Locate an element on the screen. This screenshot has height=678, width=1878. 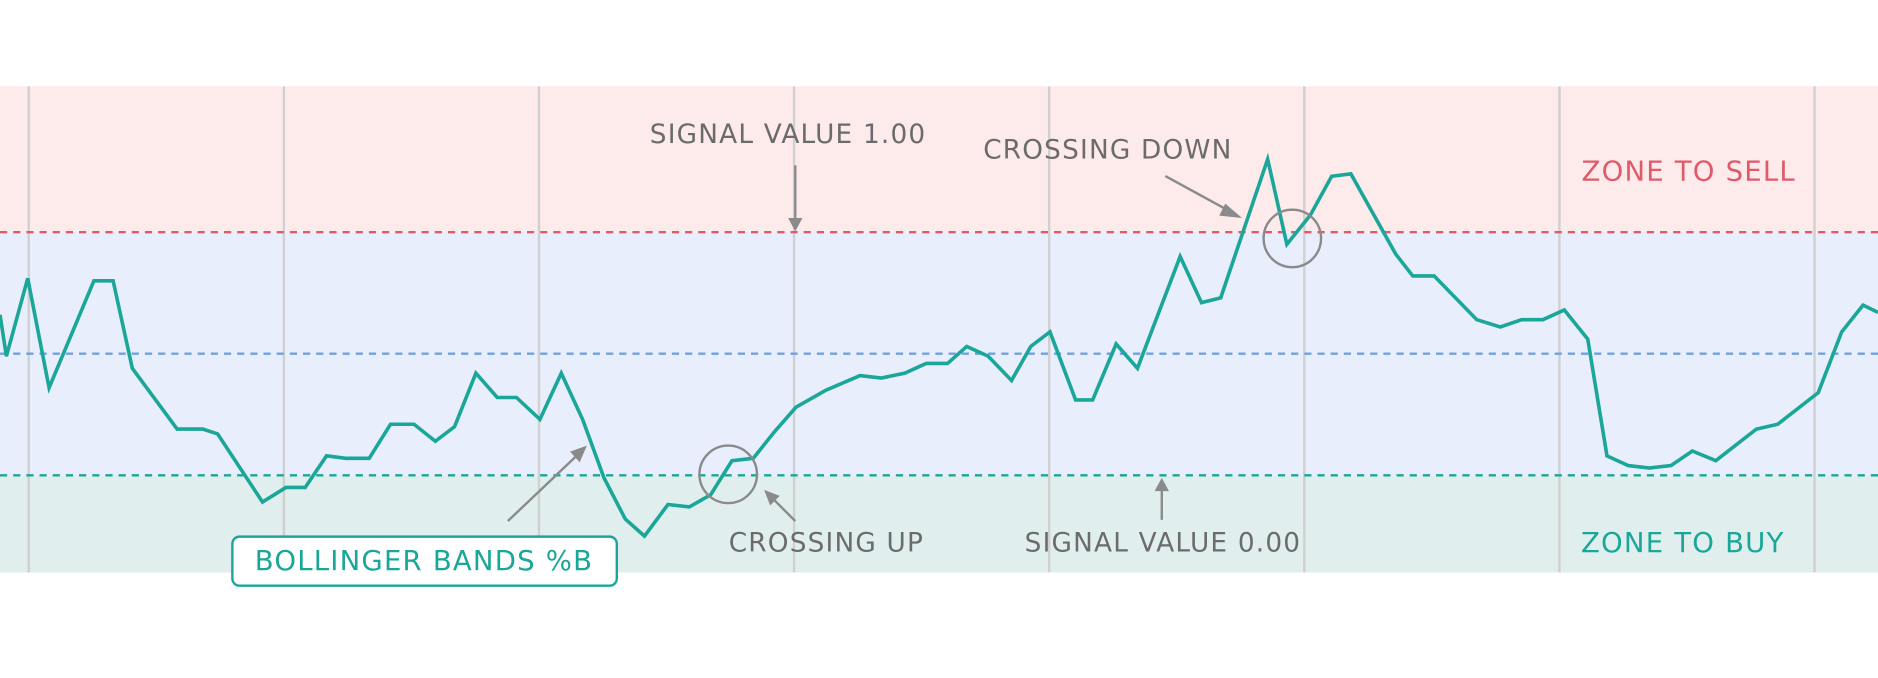
annotation: SIGNAL VALUE 0.00 is located at coordinates (1163, 543).